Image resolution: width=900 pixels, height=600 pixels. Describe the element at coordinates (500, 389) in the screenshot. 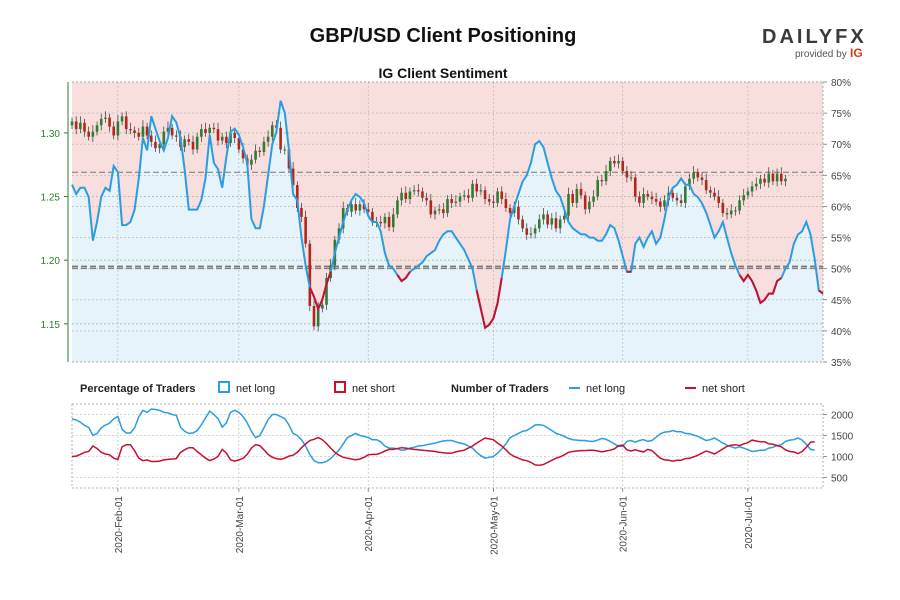

I see `legend-num-title: Number of Traders` at that location.